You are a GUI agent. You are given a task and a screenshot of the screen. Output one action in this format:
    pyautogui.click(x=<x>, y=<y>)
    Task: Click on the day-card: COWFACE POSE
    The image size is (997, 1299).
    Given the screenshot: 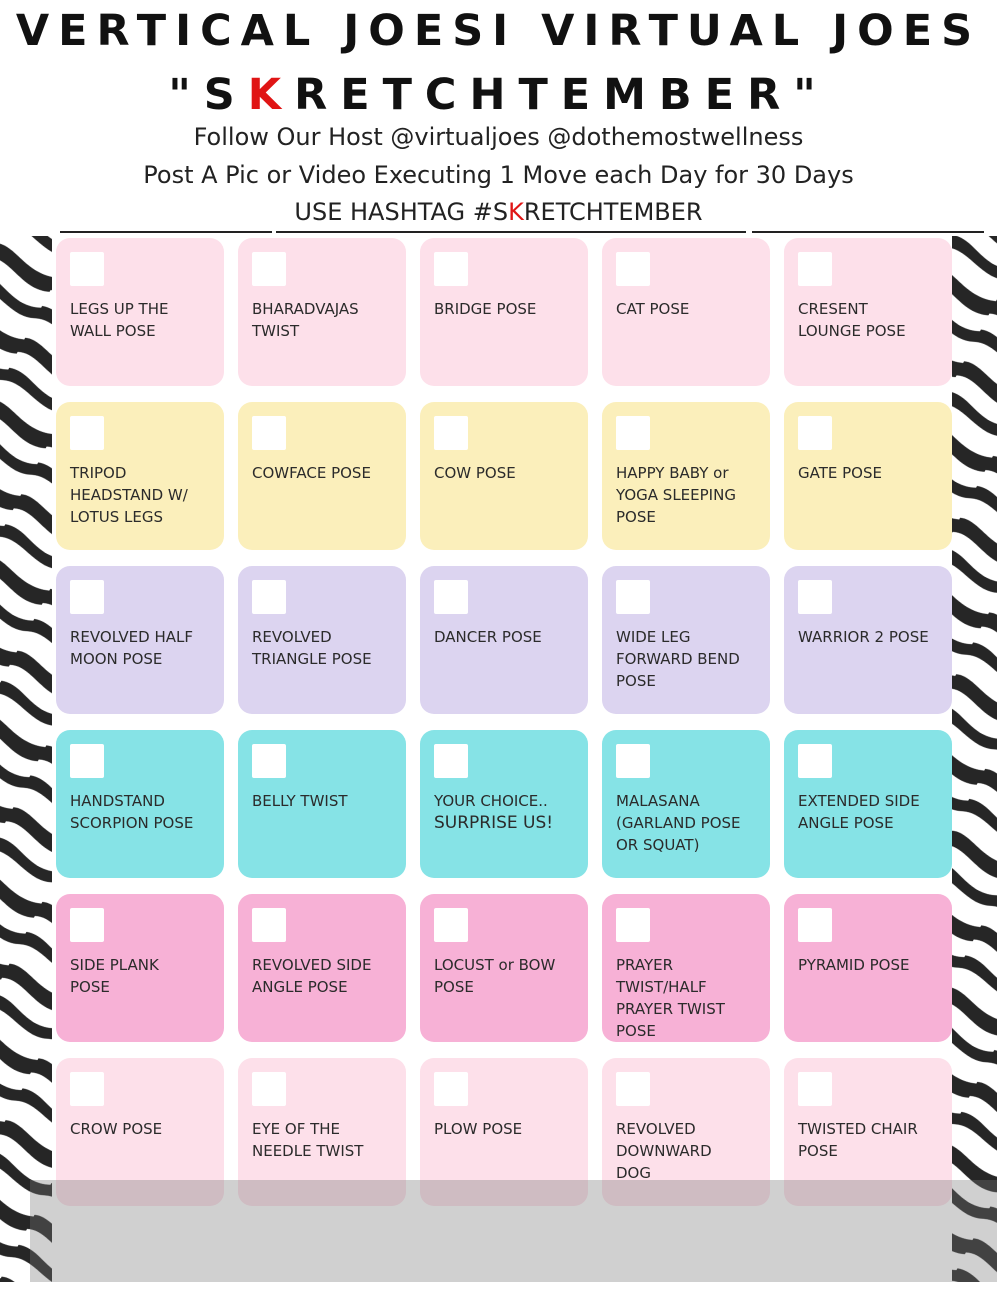 What is the action you would take?
    pyautogui.click(x=322, y=476)
    